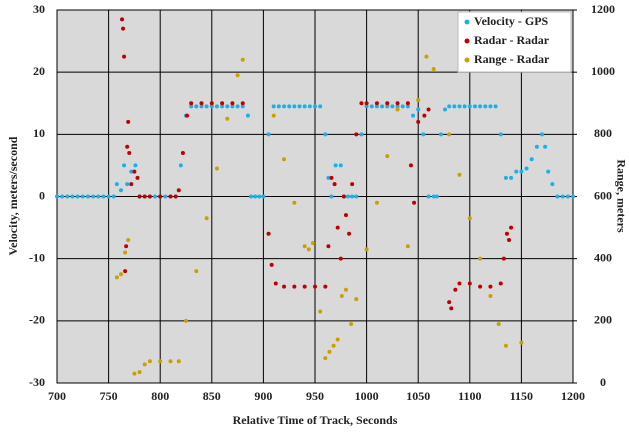 This screenshot has height=439, width=629. What do you see at coordinates (39, 133) in the screenshot?
I see `y-tick-label: 10` at bounding box center [39, 133].